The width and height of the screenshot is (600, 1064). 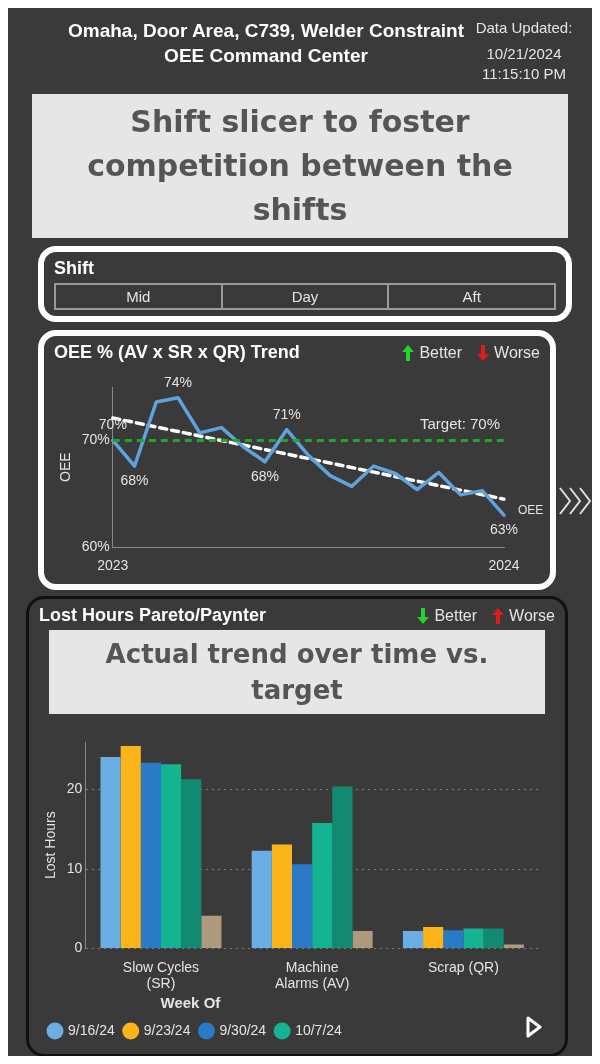 What do you see at coordinates (243, 1029) in the screenshot?
I see `legend-label: 9/30/24` at bounding box center [243, 1029].